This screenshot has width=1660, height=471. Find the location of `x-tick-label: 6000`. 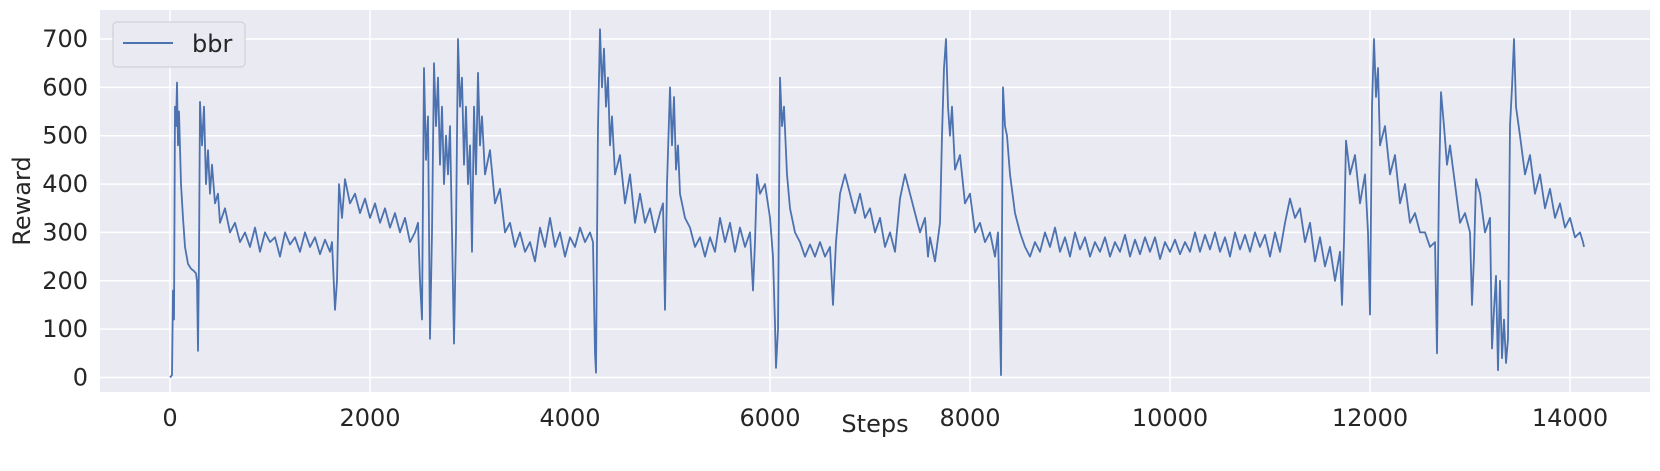

x-tick-label: 6000 is located at coordinates (769, 418).